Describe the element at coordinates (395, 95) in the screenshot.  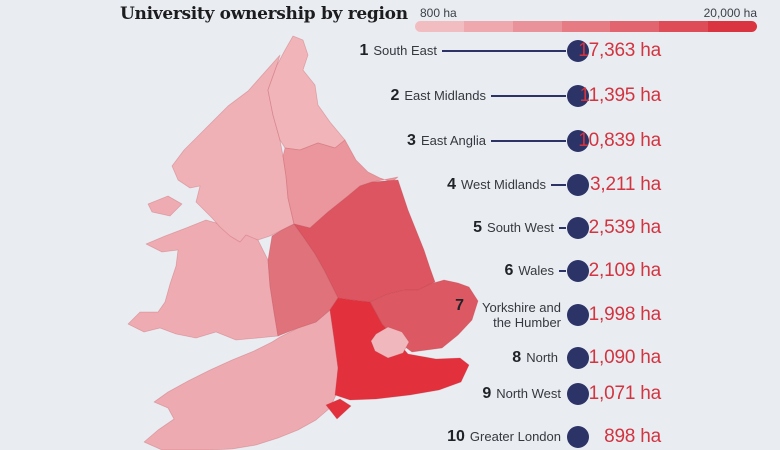
I see `rank-number: 2` at that location.